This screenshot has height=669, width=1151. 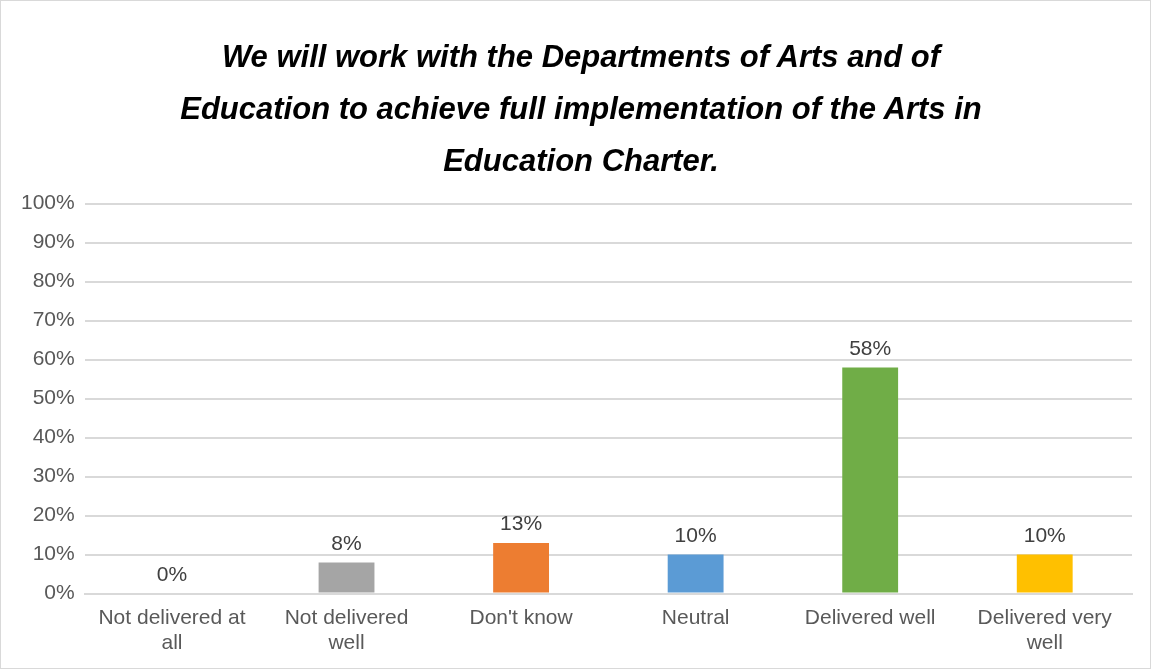 I want to click on x-tick-label: Not delivered well, so click(x=346, y=629).